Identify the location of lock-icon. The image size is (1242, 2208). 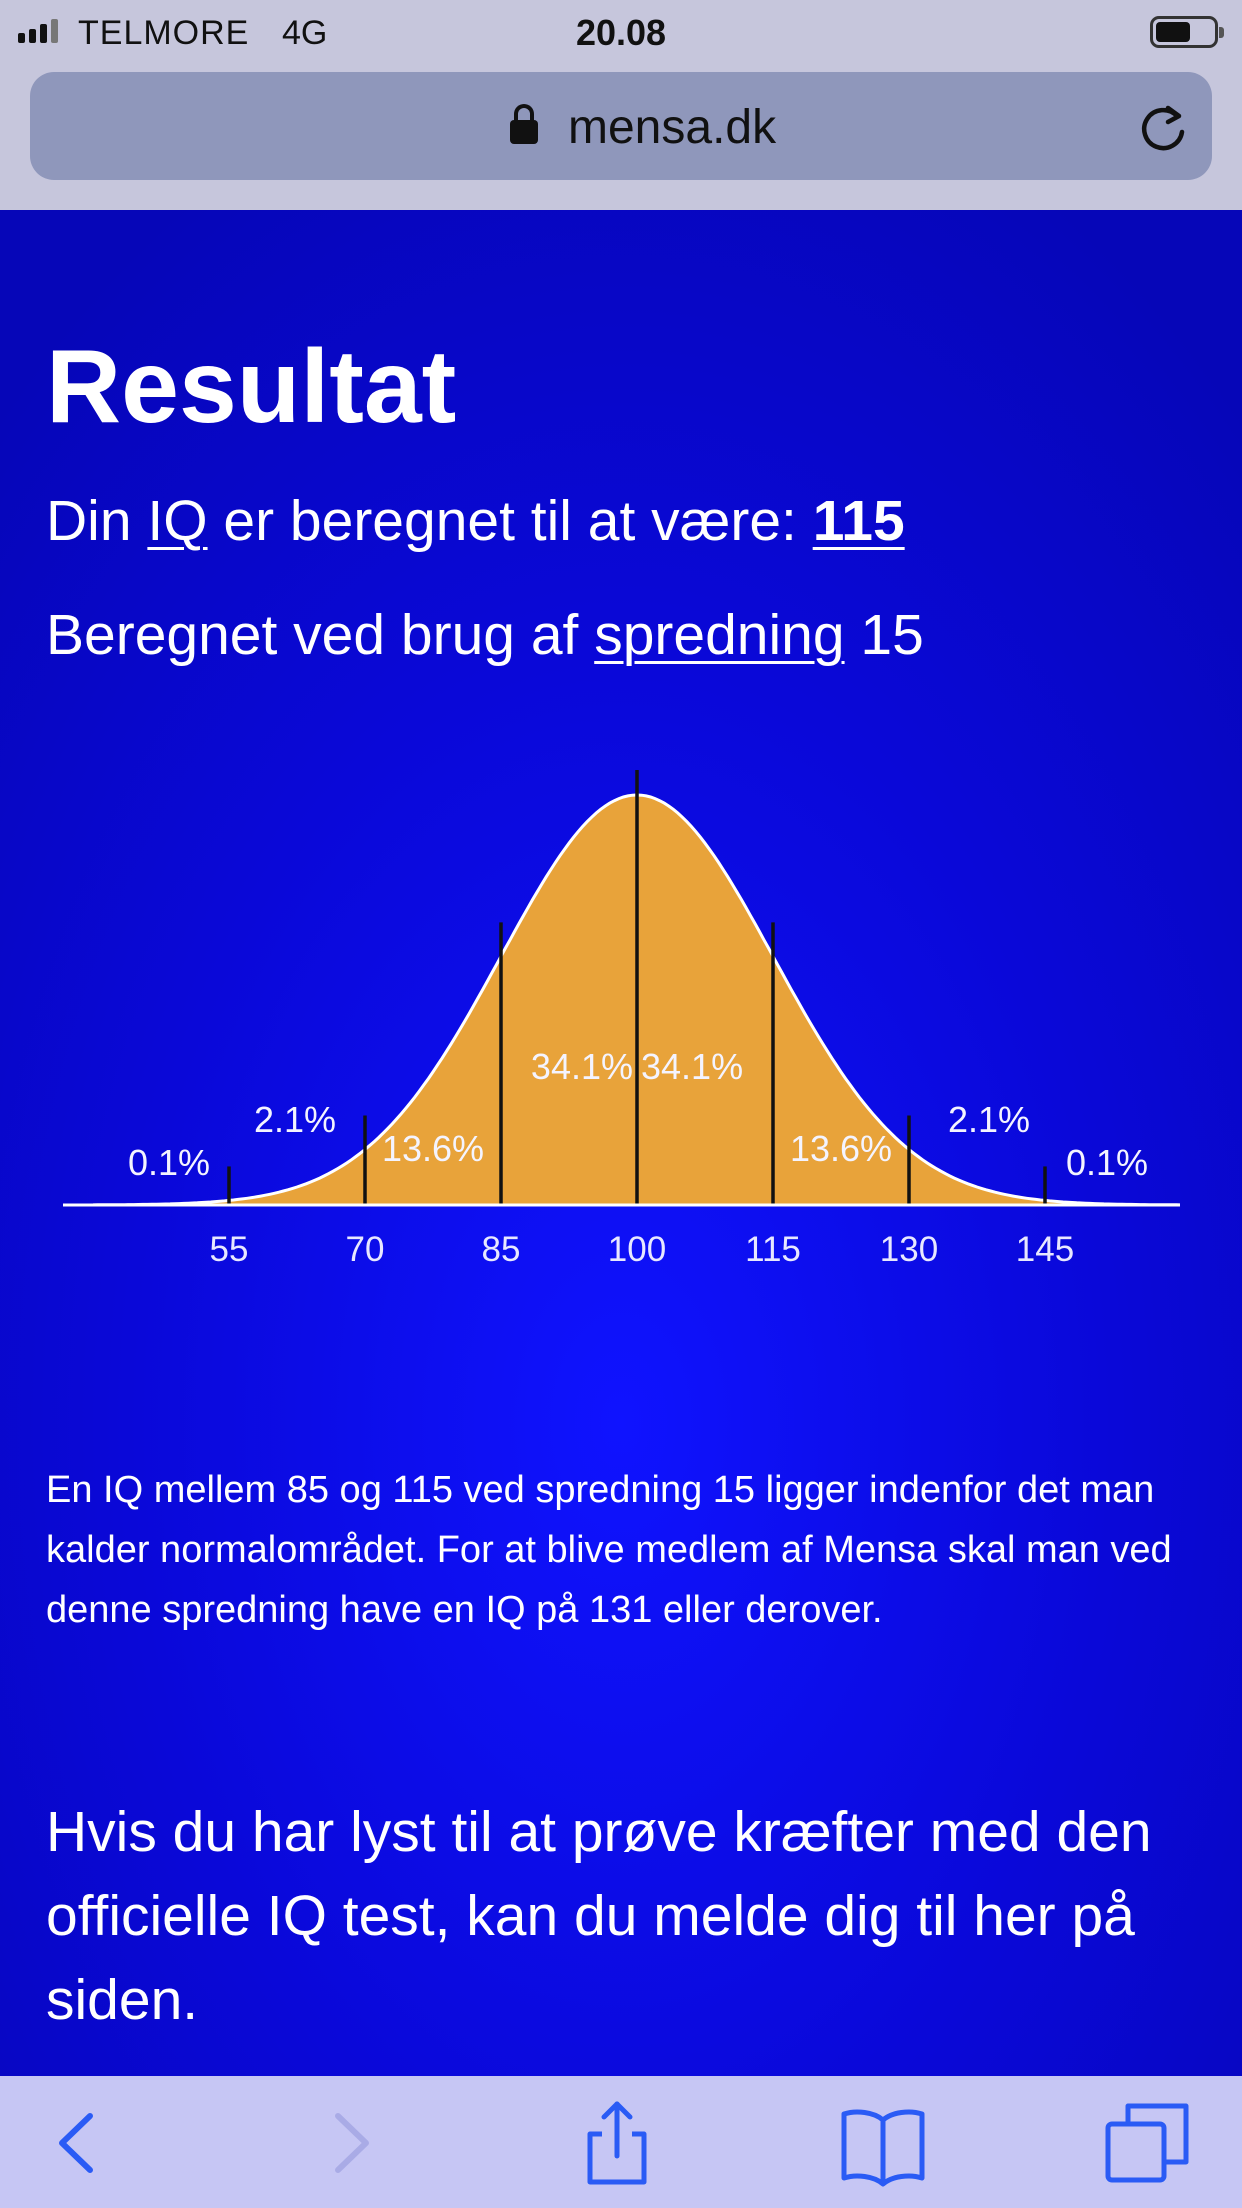
(524, 124).